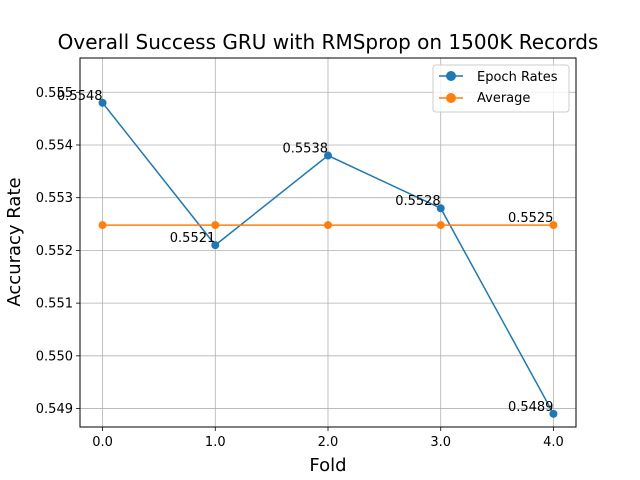  I want to click on data-label: 0.5525, so click(531, 218).